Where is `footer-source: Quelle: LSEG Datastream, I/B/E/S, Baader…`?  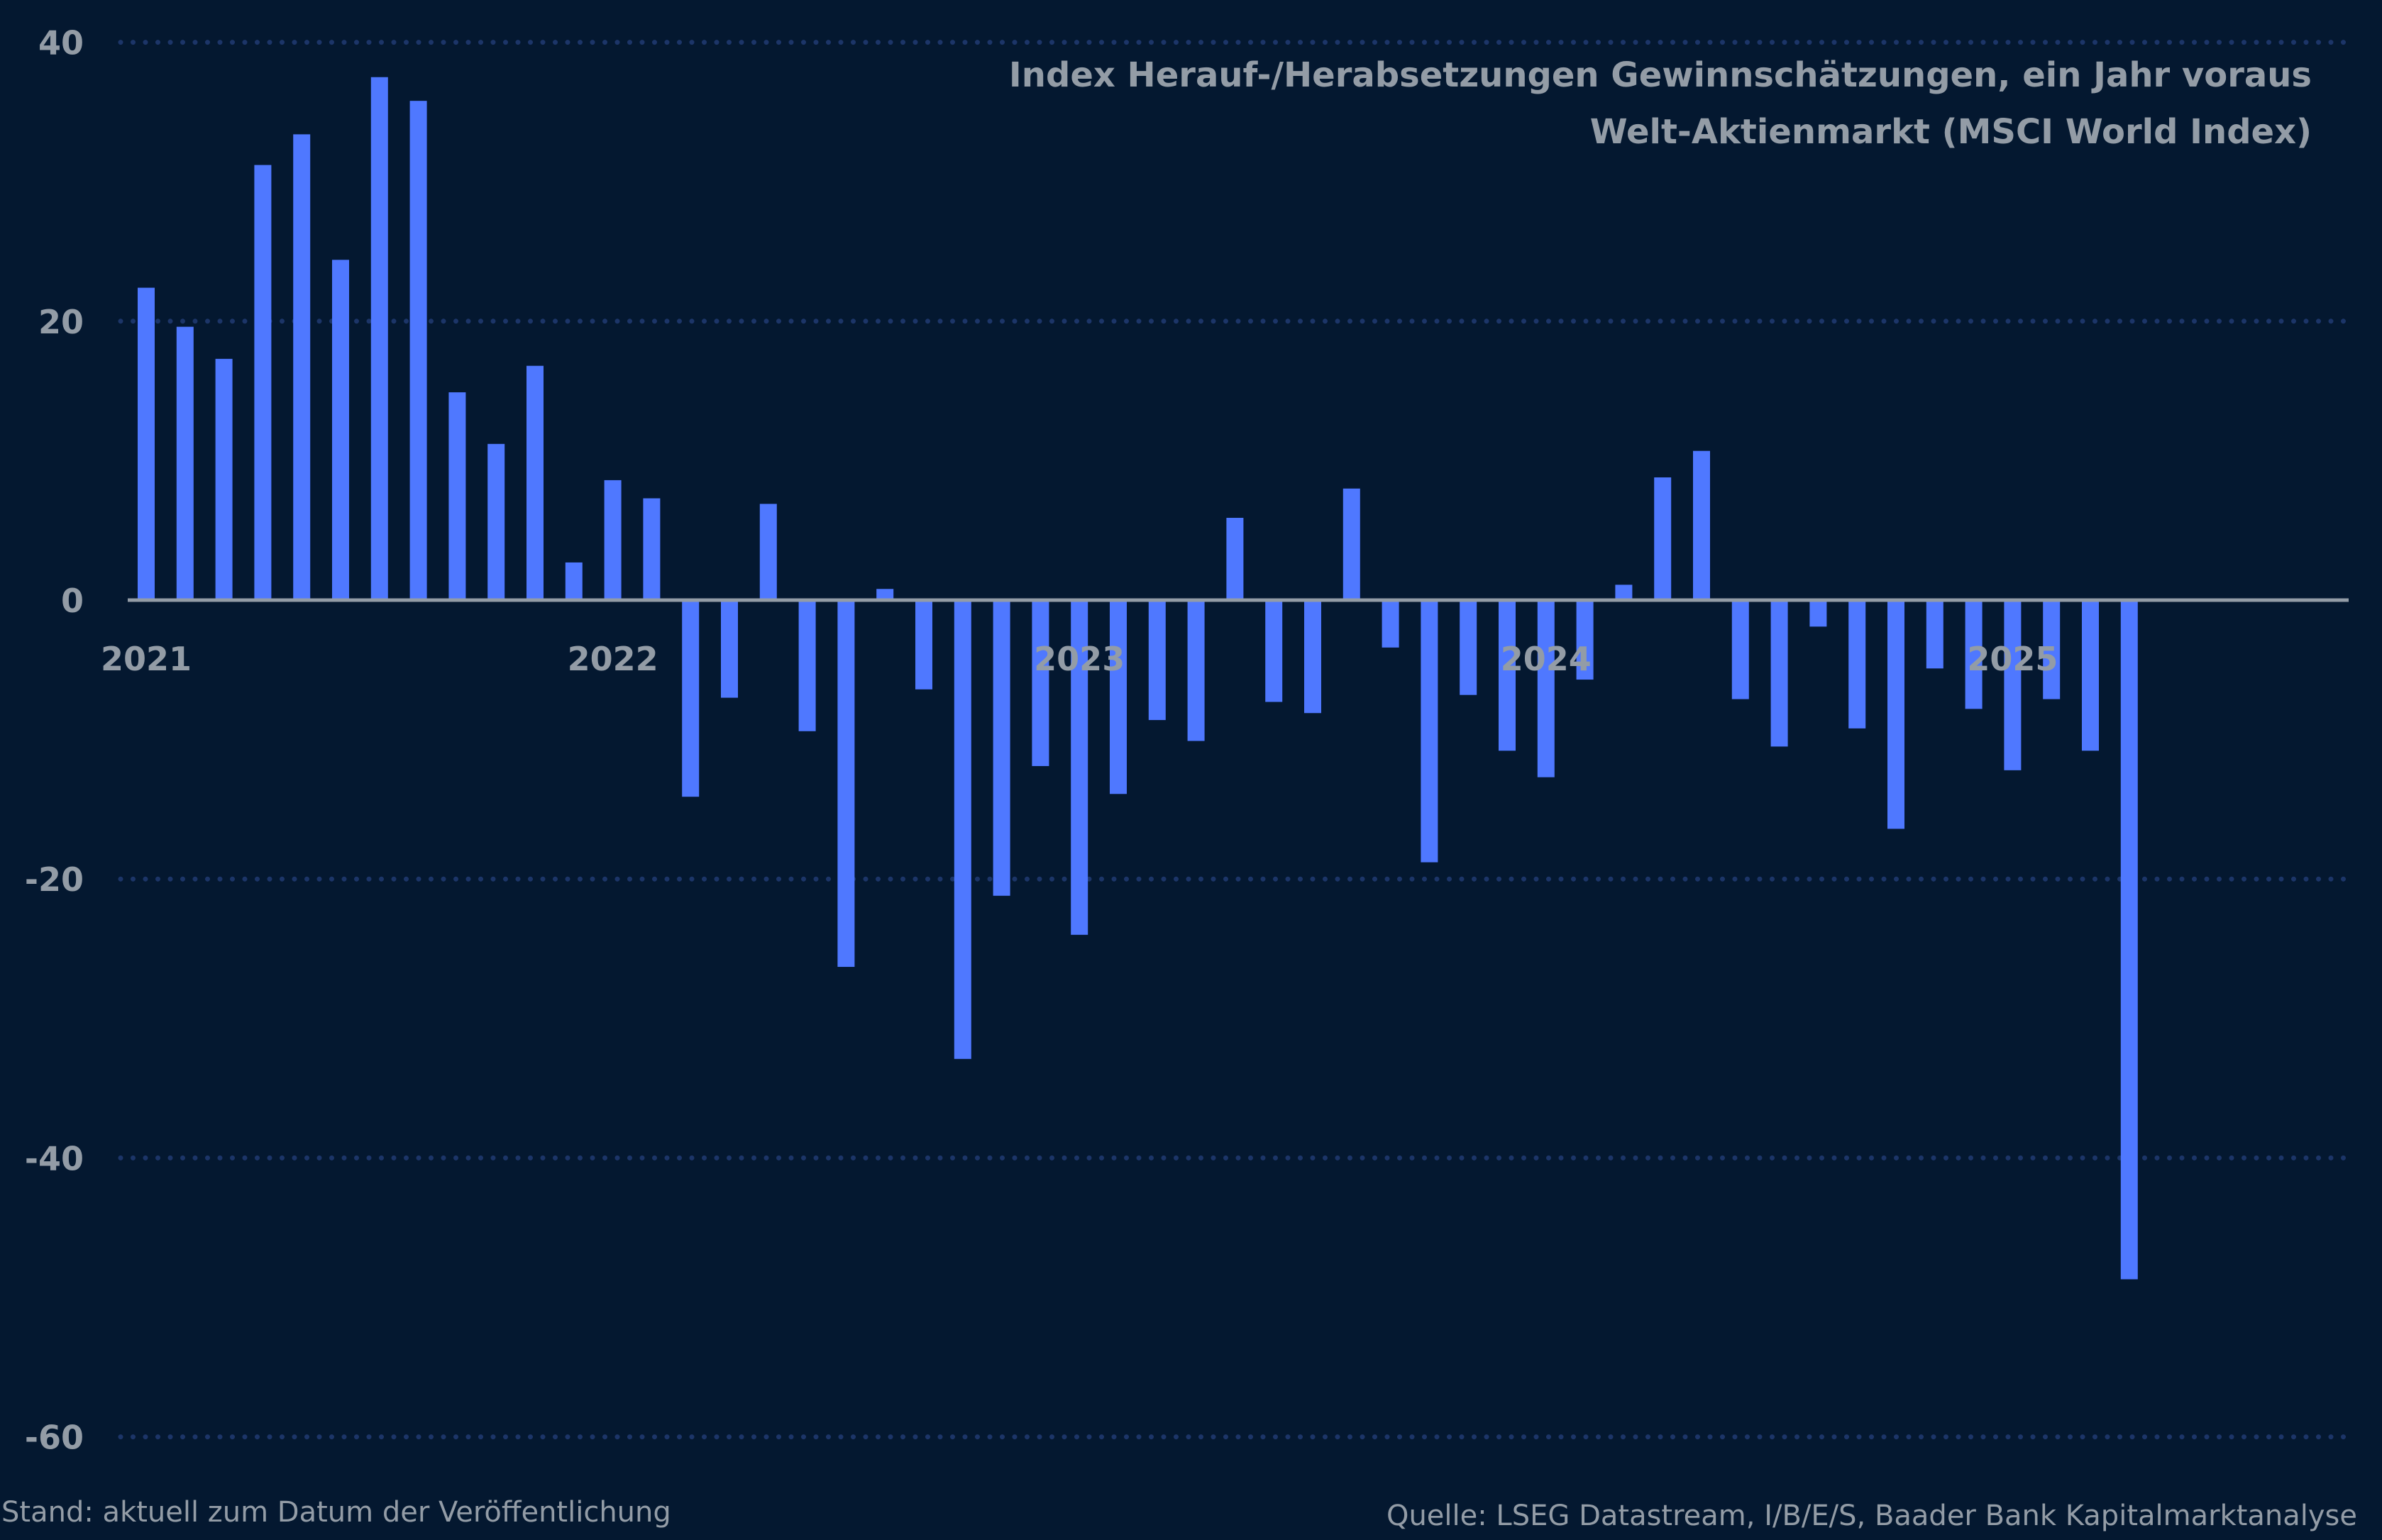 footer-source: Quelle: LSEG Datastream, I/B/E/S, Baader… is located at coordinates (1872, 1516).